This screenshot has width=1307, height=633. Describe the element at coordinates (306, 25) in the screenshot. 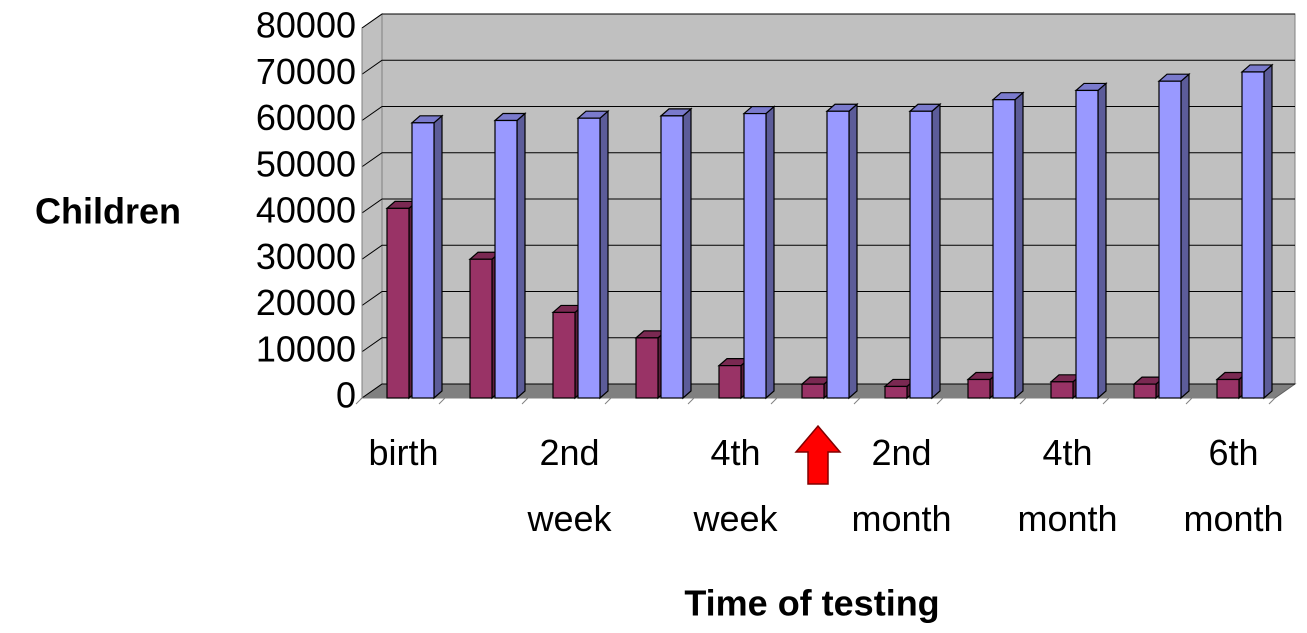

I see `y-tick-label: 80000` at that location.